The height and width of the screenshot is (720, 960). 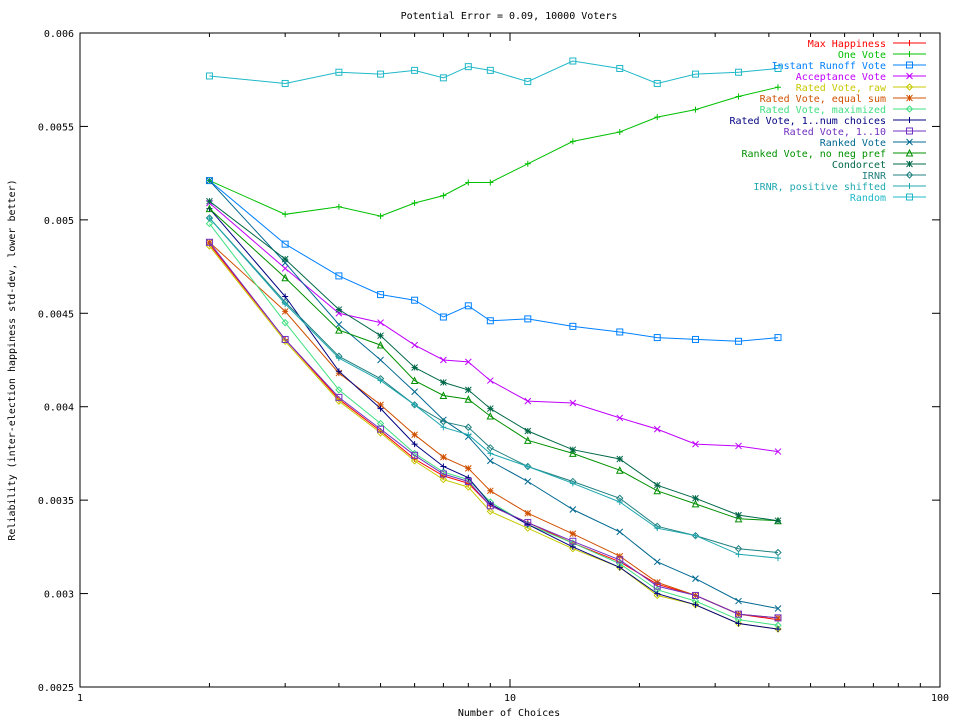 I want to click on legend-label: Rated Vote, equal sum, so click(x=823, y=99).